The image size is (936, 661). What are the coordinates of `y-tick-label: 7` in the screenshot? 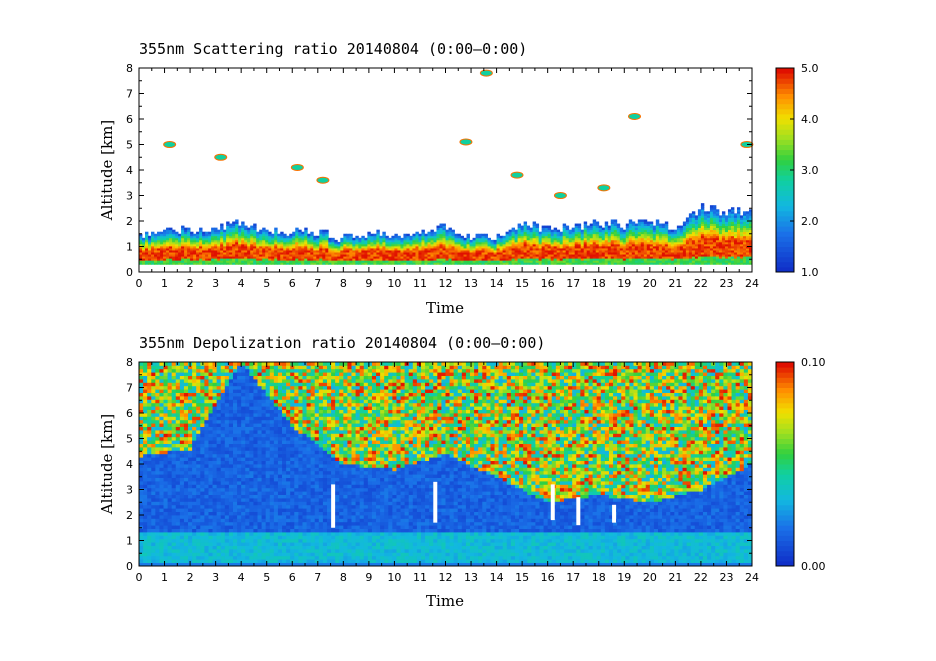 It's located at (129, 94).